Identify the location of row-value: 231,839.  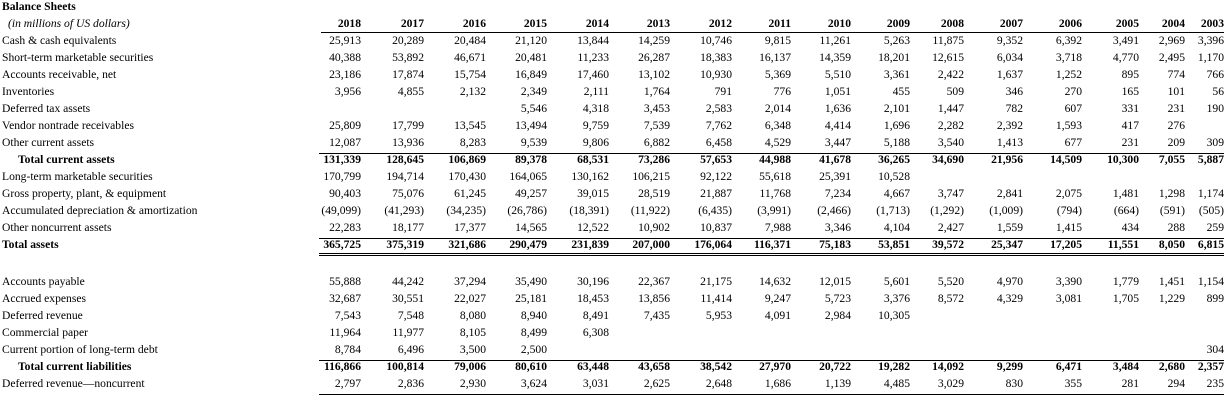
(590, 244).